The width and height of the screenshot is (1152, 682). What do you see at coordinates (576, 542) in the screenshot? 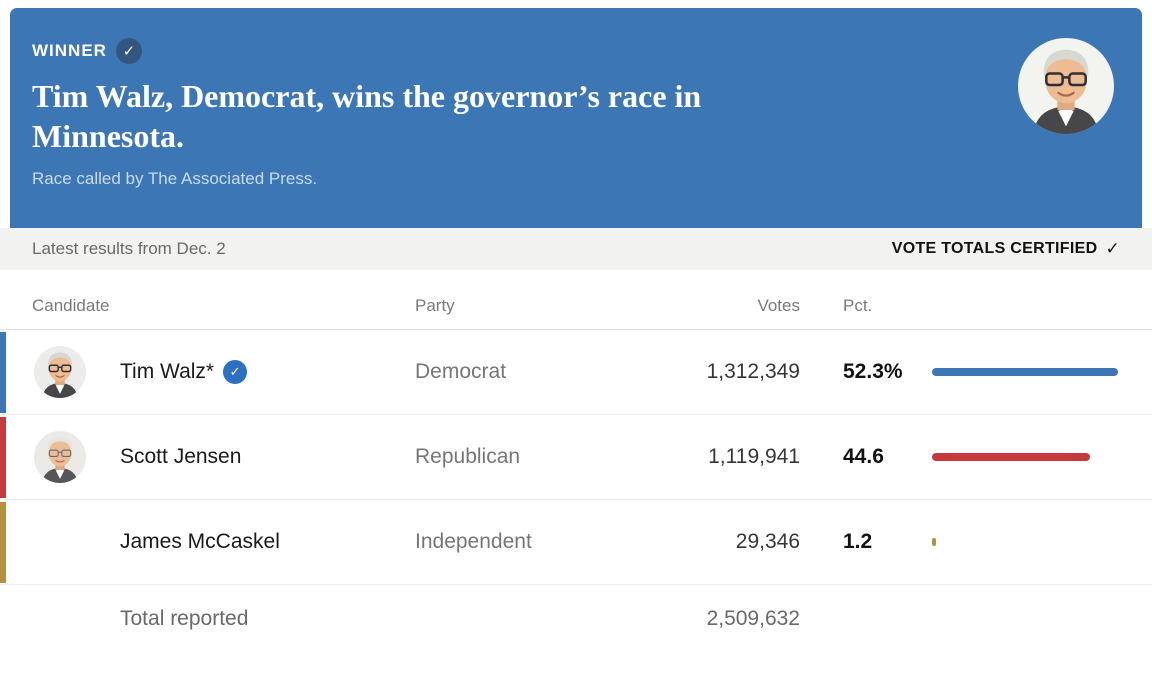
I see `table-row: James McCaskel Independent 29,346 1.2` at bounding box center [576, 542].